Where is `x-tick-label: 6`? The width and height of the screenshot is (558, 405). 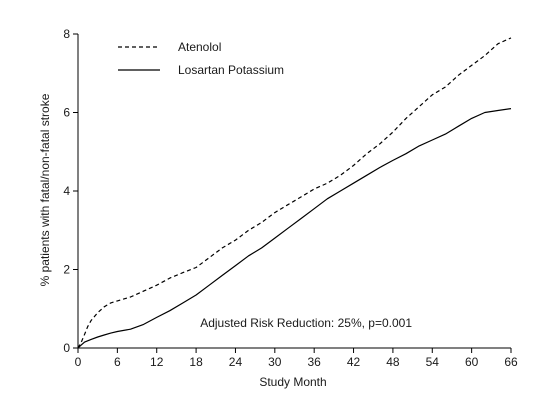 x-tick-label: 6 is located at coordinates (117, 362).